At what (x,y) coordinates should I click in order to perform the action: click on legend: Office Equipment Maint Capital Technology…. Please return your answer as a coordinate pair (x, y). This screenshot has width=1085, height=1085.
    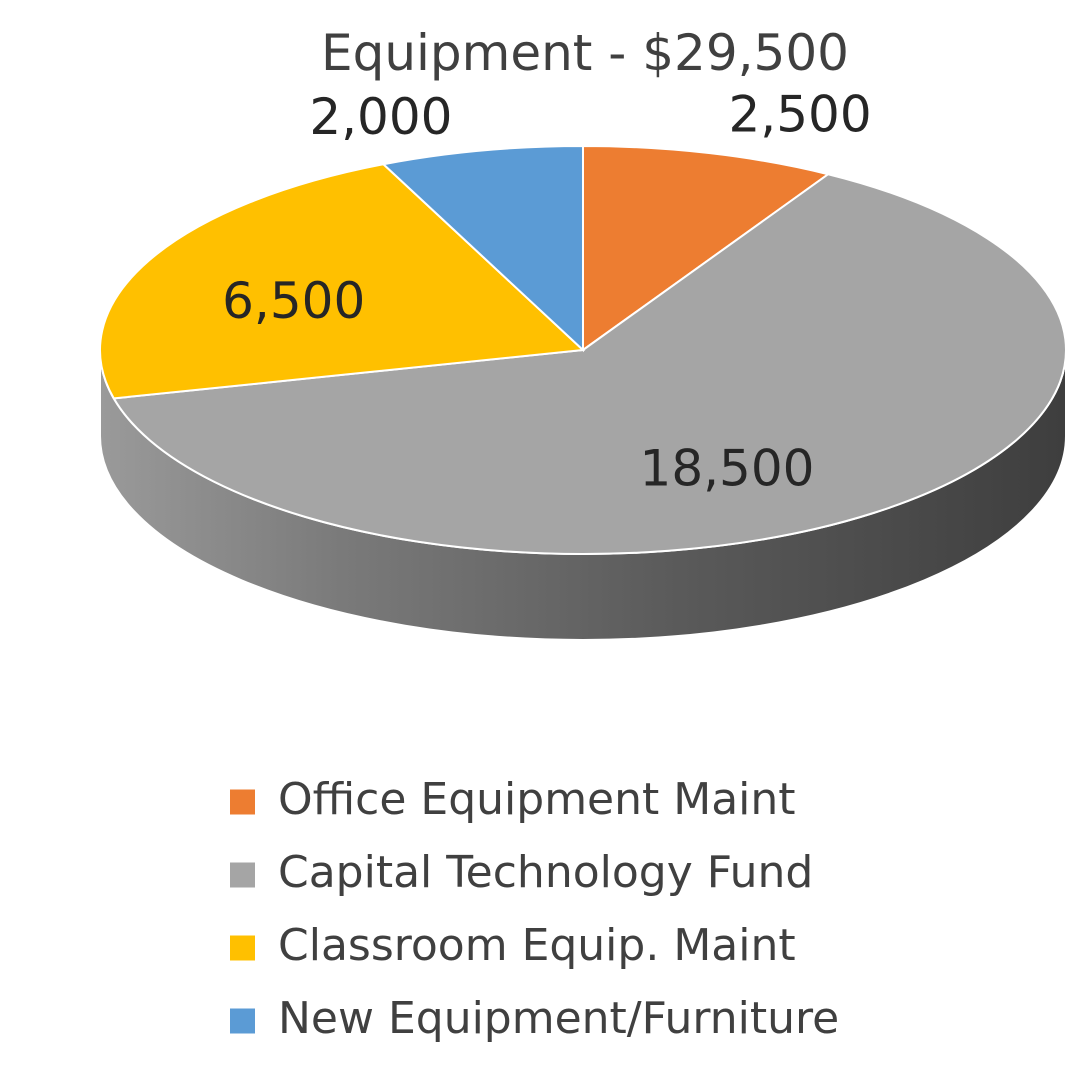
    Looking at the image, I should click on (534, 909).